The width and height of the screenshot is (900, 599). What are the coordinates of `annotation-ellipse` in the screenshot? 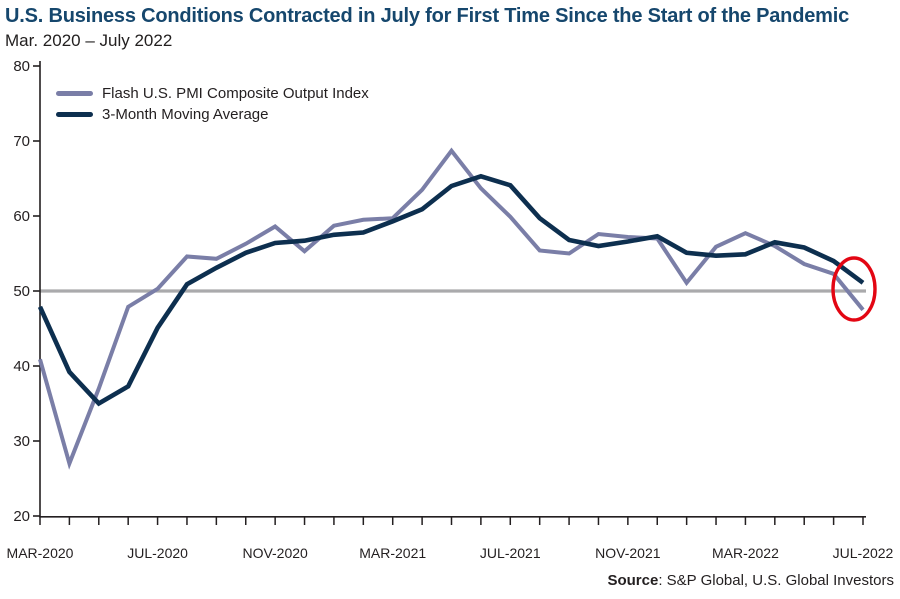 It's located at (854, 289).